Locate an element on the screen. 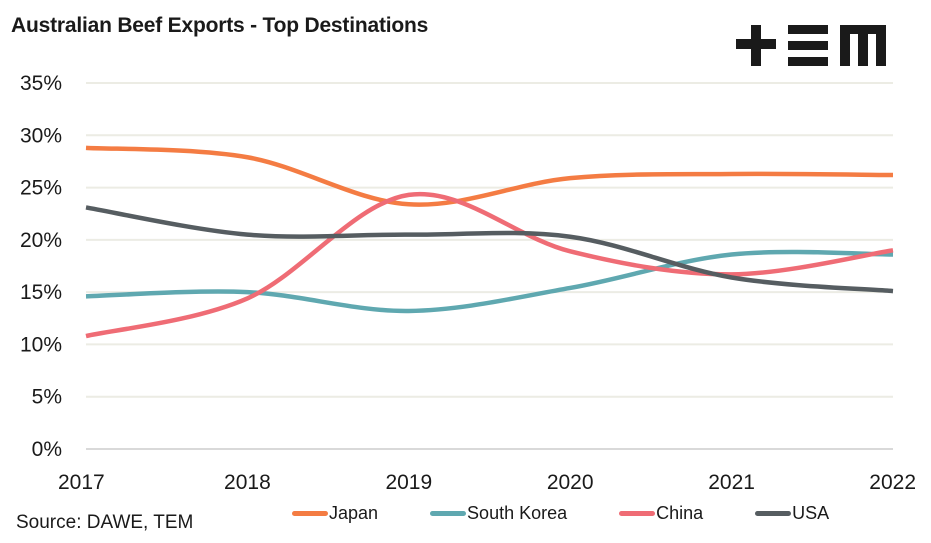 The image size is (931, 543). y-tick-label: 25% is located at coordinates (41, 188).